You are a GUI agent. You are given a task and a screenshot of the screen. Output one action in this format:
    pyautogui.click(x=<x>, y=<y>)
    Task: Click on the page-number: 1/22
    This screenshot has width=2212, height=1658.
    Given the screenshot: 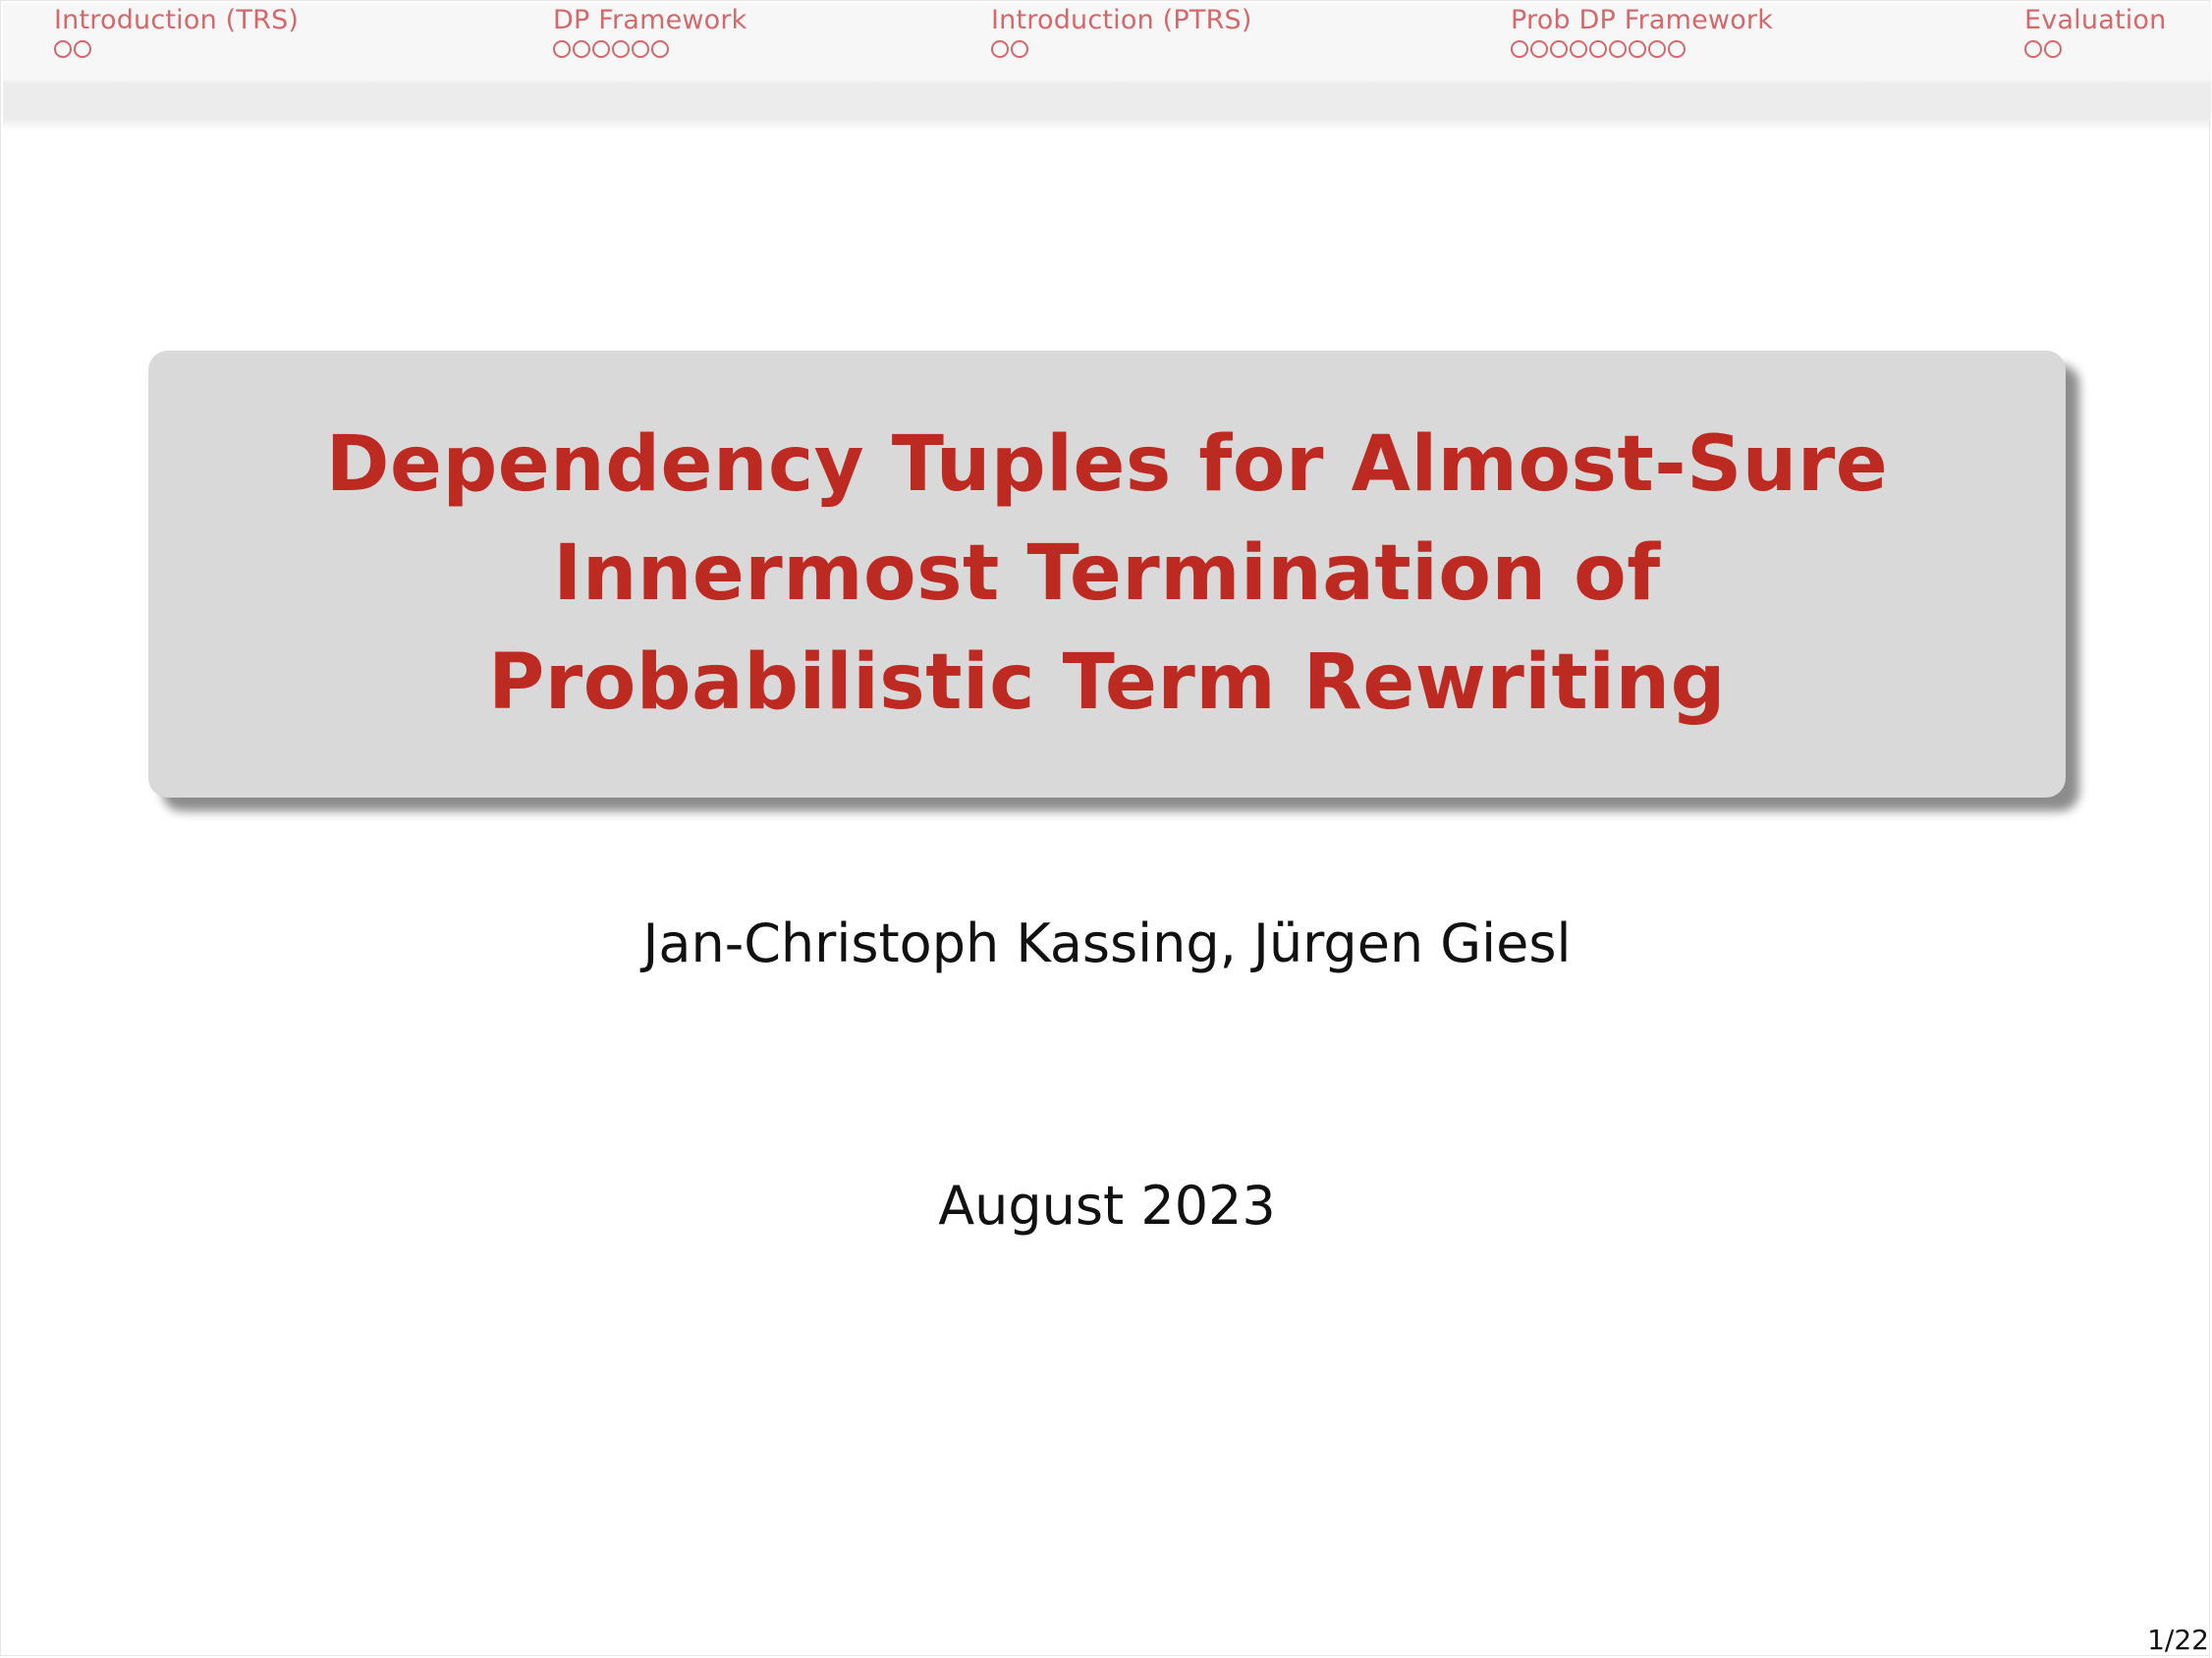 What is the action you would take?
    pyautogui.click(x=2178, y=1640)
    